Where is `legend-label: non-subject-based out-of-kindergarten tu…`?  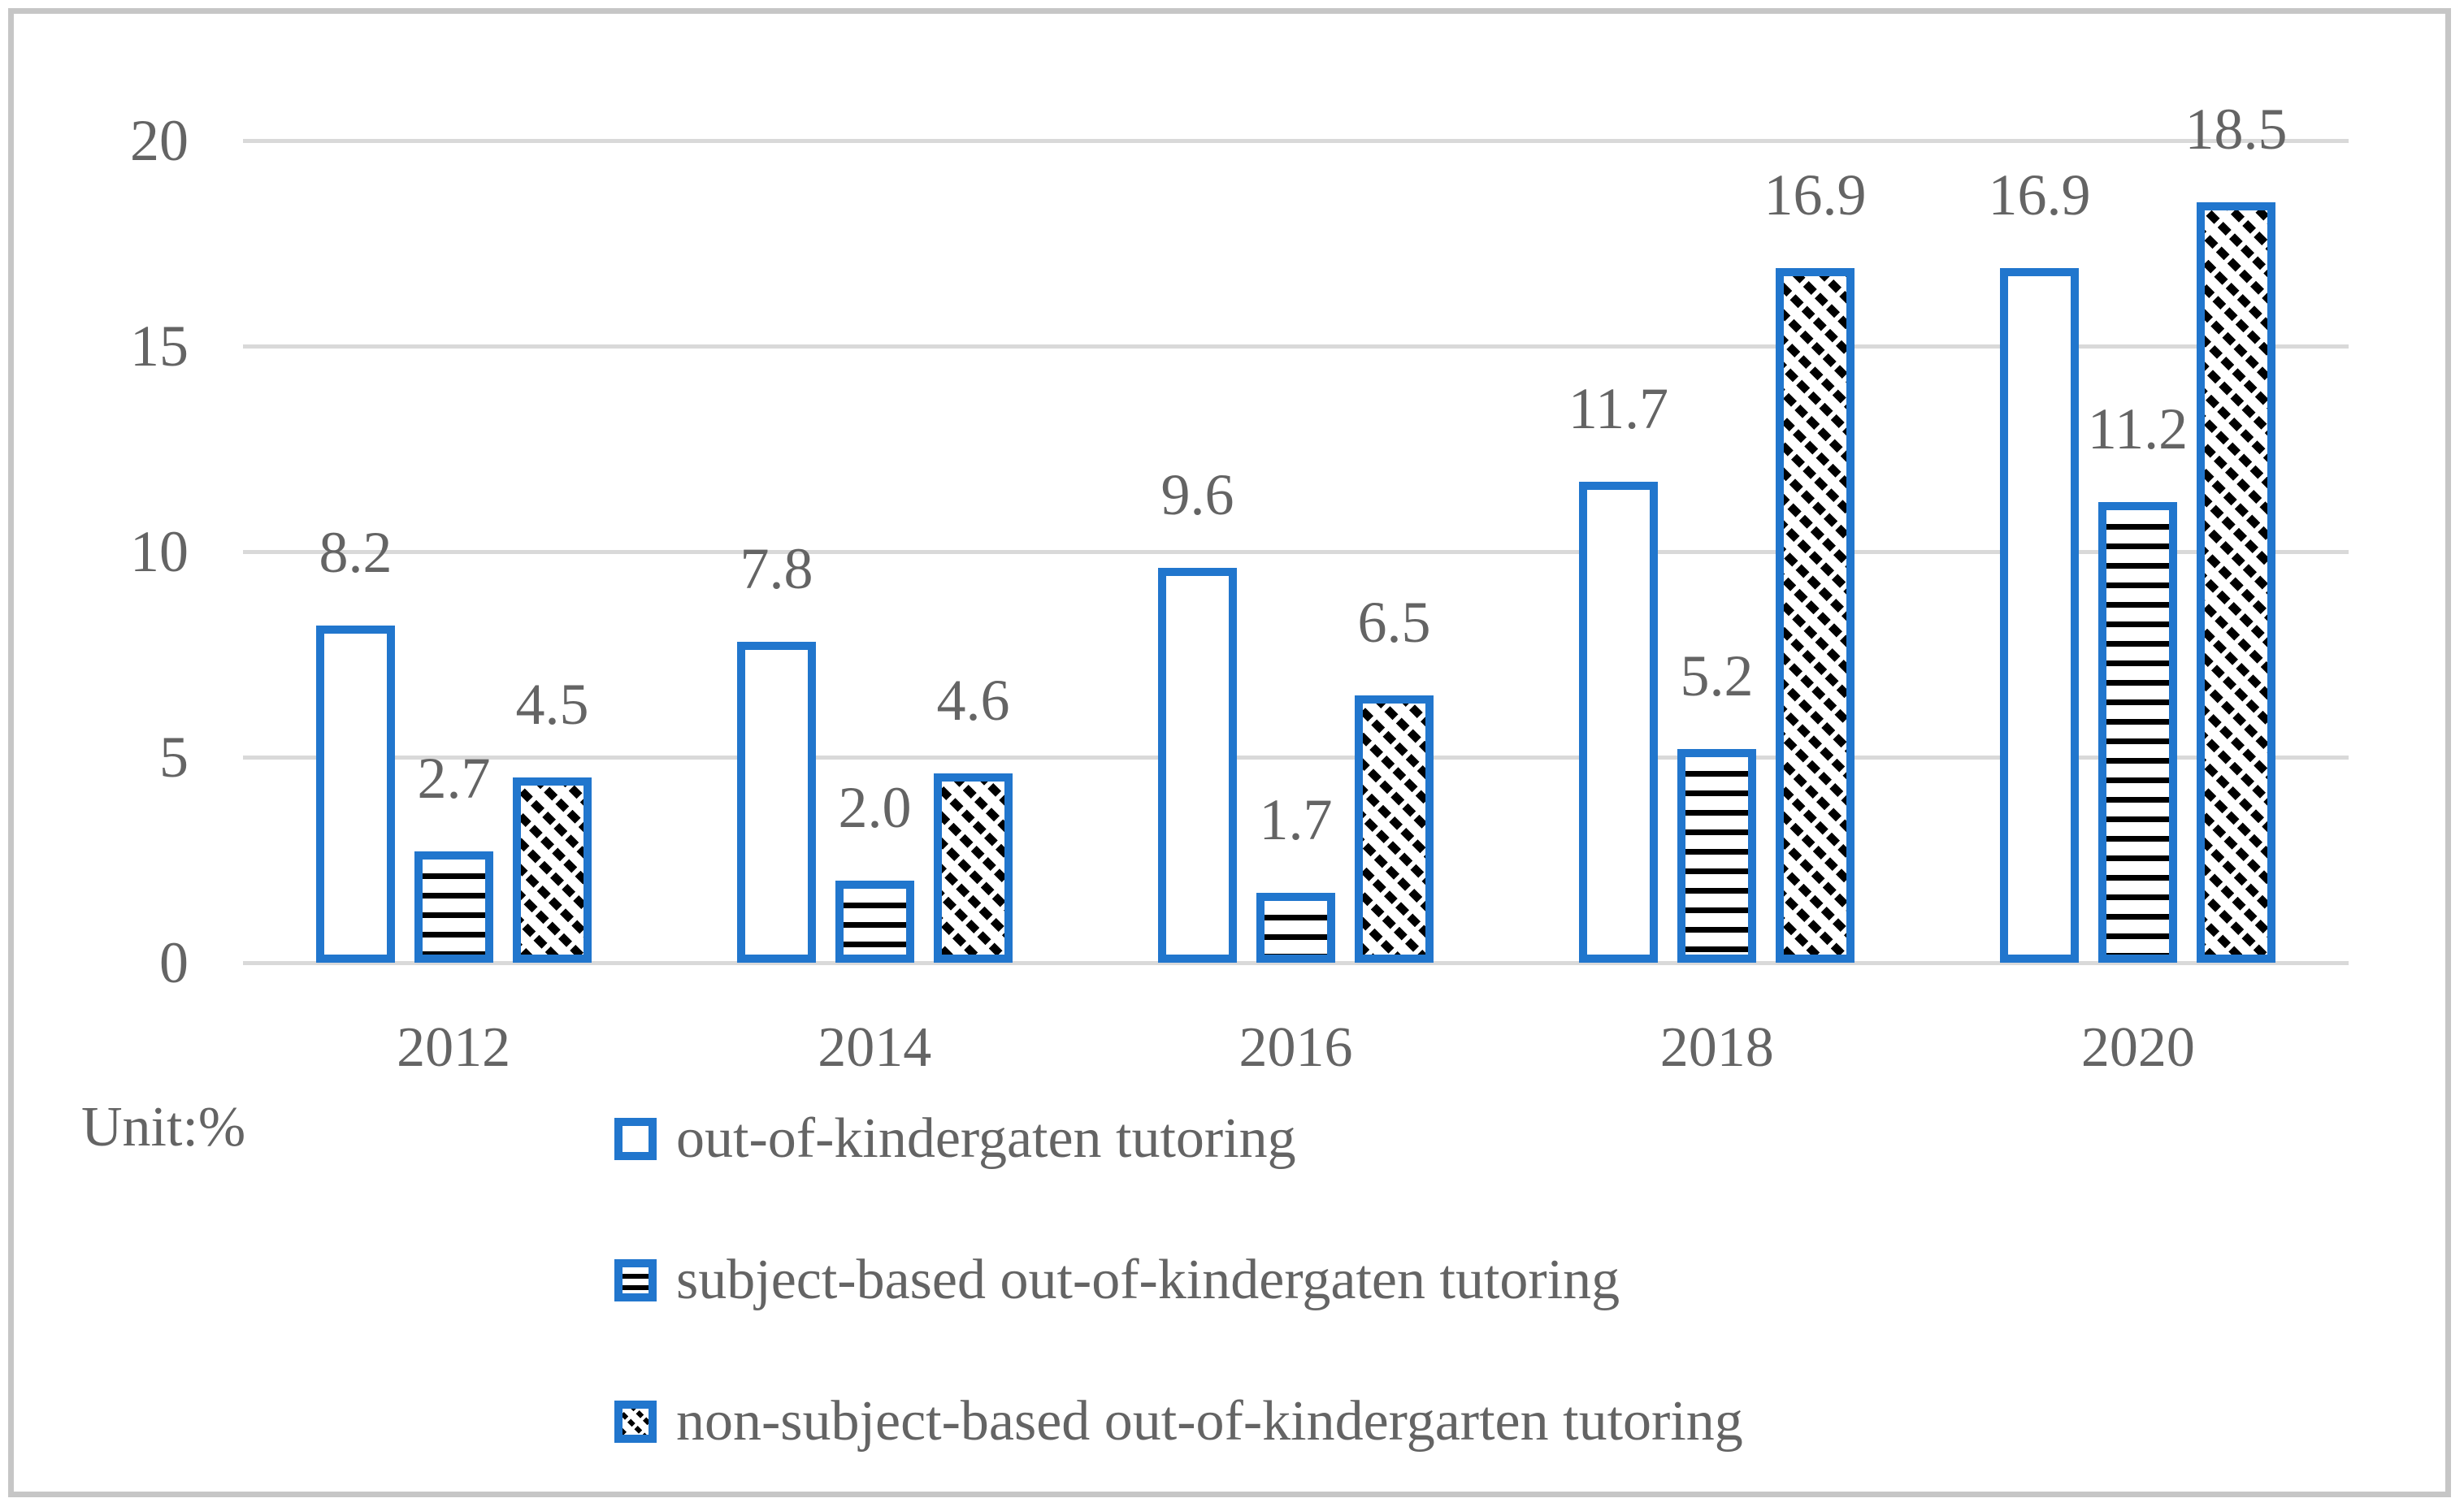
legend-label: non-subject-based out-of-kindergarten tu… is located at coordinates (1210, 1421).